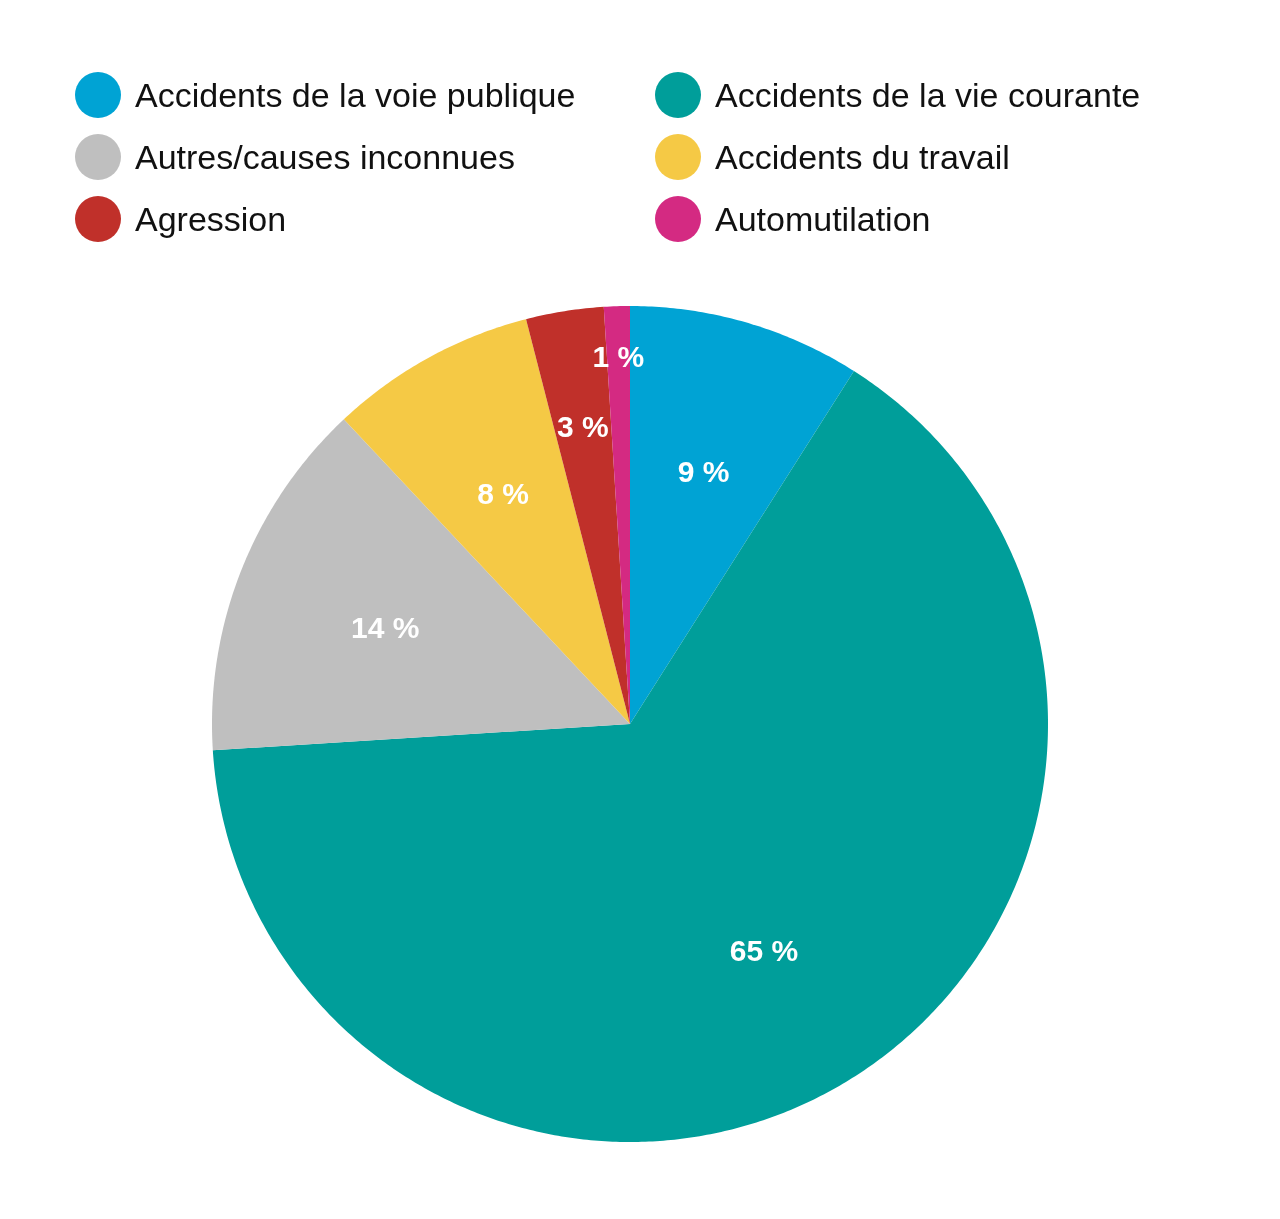 This screenshot has height=1219, width=1280. Describe the element at coordinates (385, 627) in the screenshot. I see `data-label: 14 %` at that location.